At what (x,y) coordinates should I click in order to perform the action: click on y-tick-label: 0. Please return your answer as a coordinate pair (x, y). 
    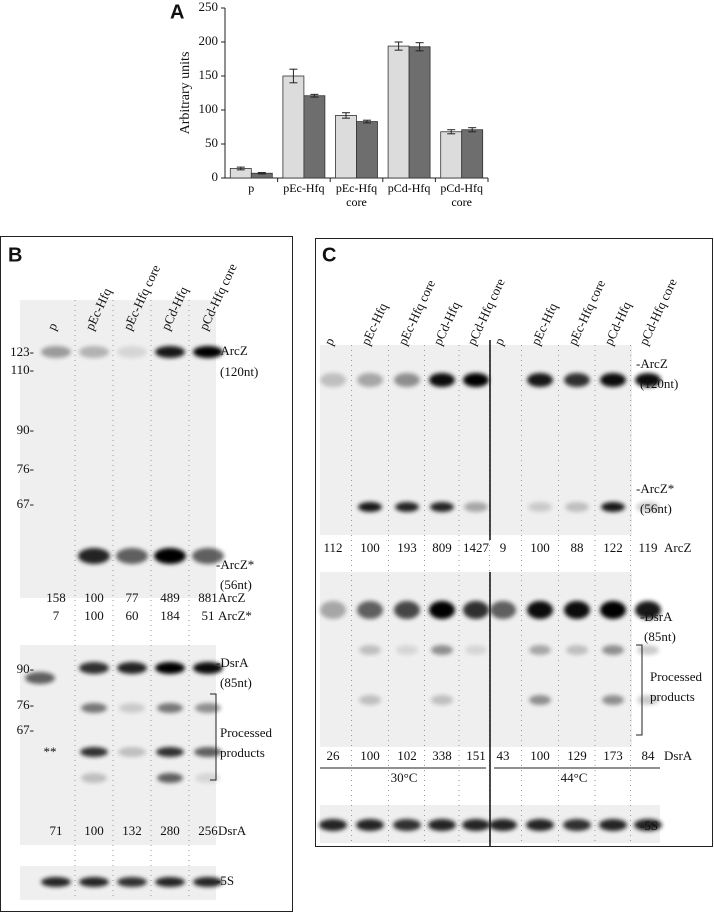
    Looking at the image, I should click on (215, 176).